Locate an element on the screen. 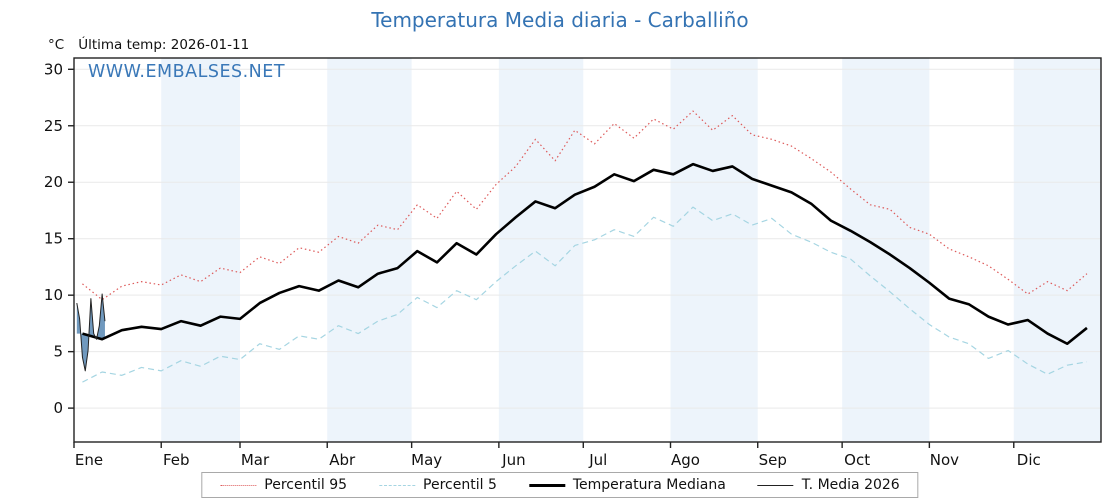 Image resolution: width=1120 pixels, height=500 pixels. legend-item: Percentil 95 is located at coordinates (283, 485).